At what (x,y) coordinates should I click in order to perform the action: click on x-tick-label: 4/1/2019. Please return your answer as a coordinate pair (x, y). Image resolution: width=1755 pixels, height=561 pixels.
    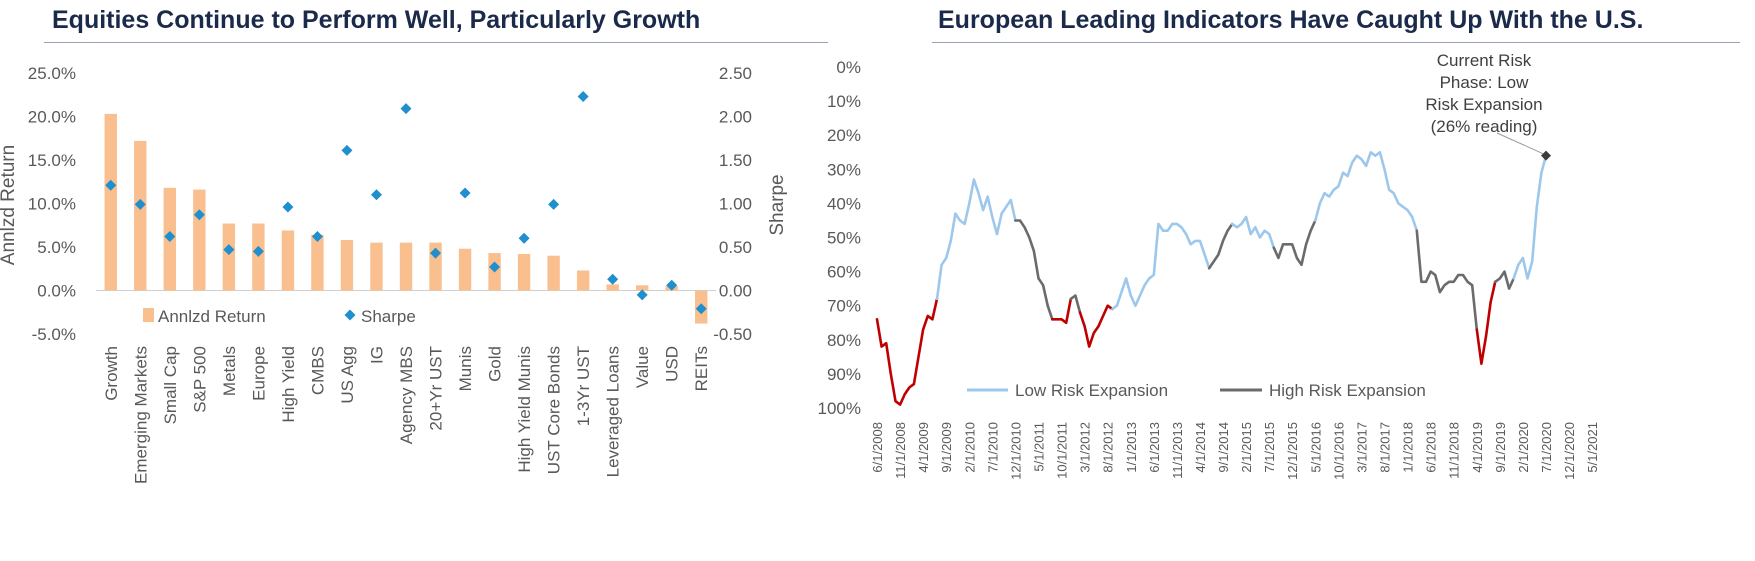
    Looking at the image, I should click on (1477, 447).